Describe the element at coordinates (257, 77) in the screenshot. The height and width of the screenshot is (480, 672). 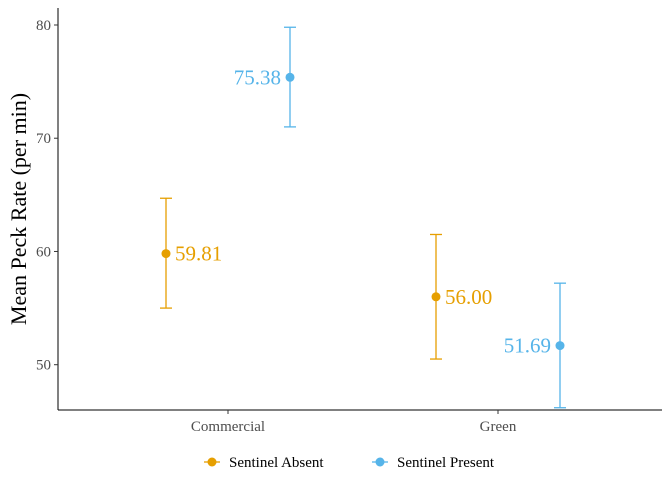
I see `data-label: 75.38` at that location.